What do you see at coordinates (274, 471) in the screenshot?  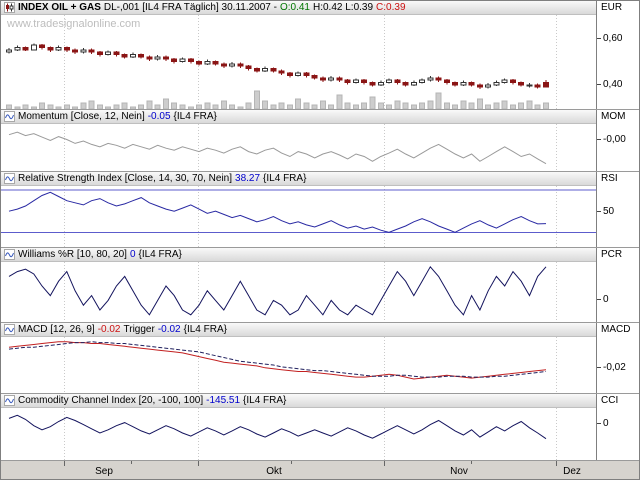 I see `month-label: Okt` at bounding box center [274, 471].